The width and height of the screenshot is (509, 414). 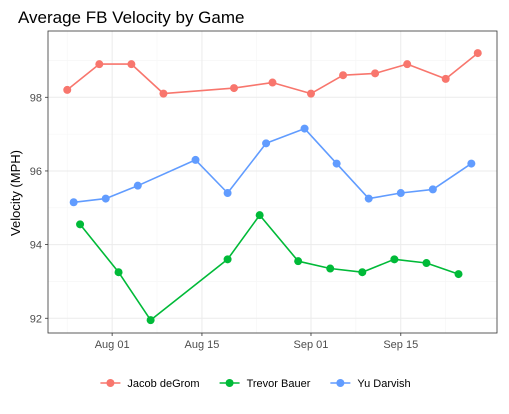 I want to click on y-axis-label: Velocity (MPH), so click(x=15, y=193).